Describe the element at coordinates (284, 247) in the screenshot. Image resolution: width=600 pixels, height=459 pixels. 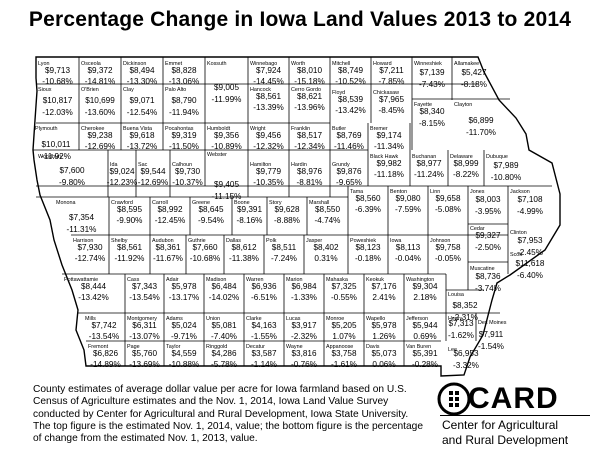
I see `county-value: $8,511` at that location.